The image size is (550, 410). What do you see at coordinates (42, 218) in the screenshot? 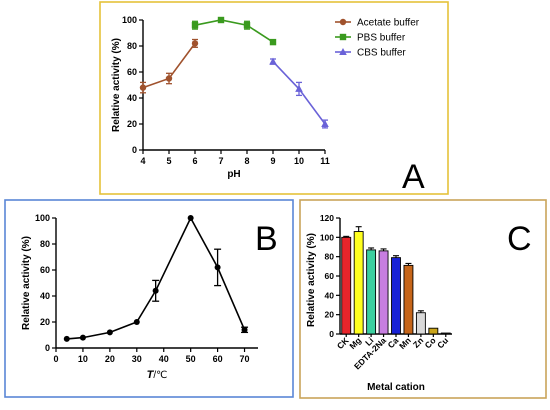
I see `b-y-tick-label: 100` at bounding box center [42, 218].